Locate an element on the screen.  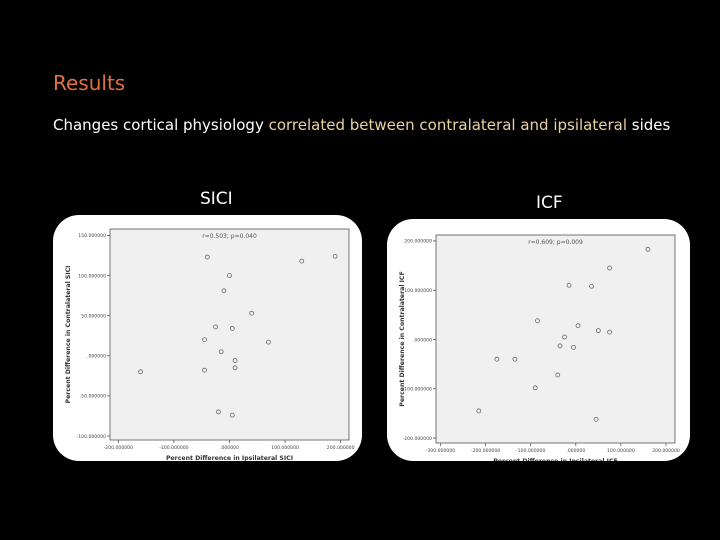
icf-plot-area is located at coordinates (555, 339).